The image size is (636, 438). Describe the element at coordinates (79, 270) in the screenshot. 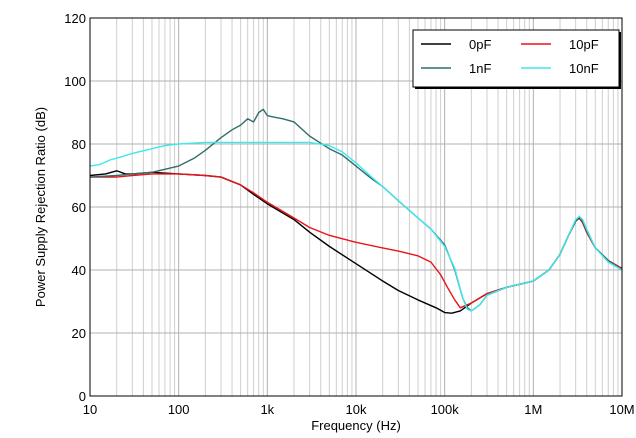

I see `y-tick-label: 40` at that location.